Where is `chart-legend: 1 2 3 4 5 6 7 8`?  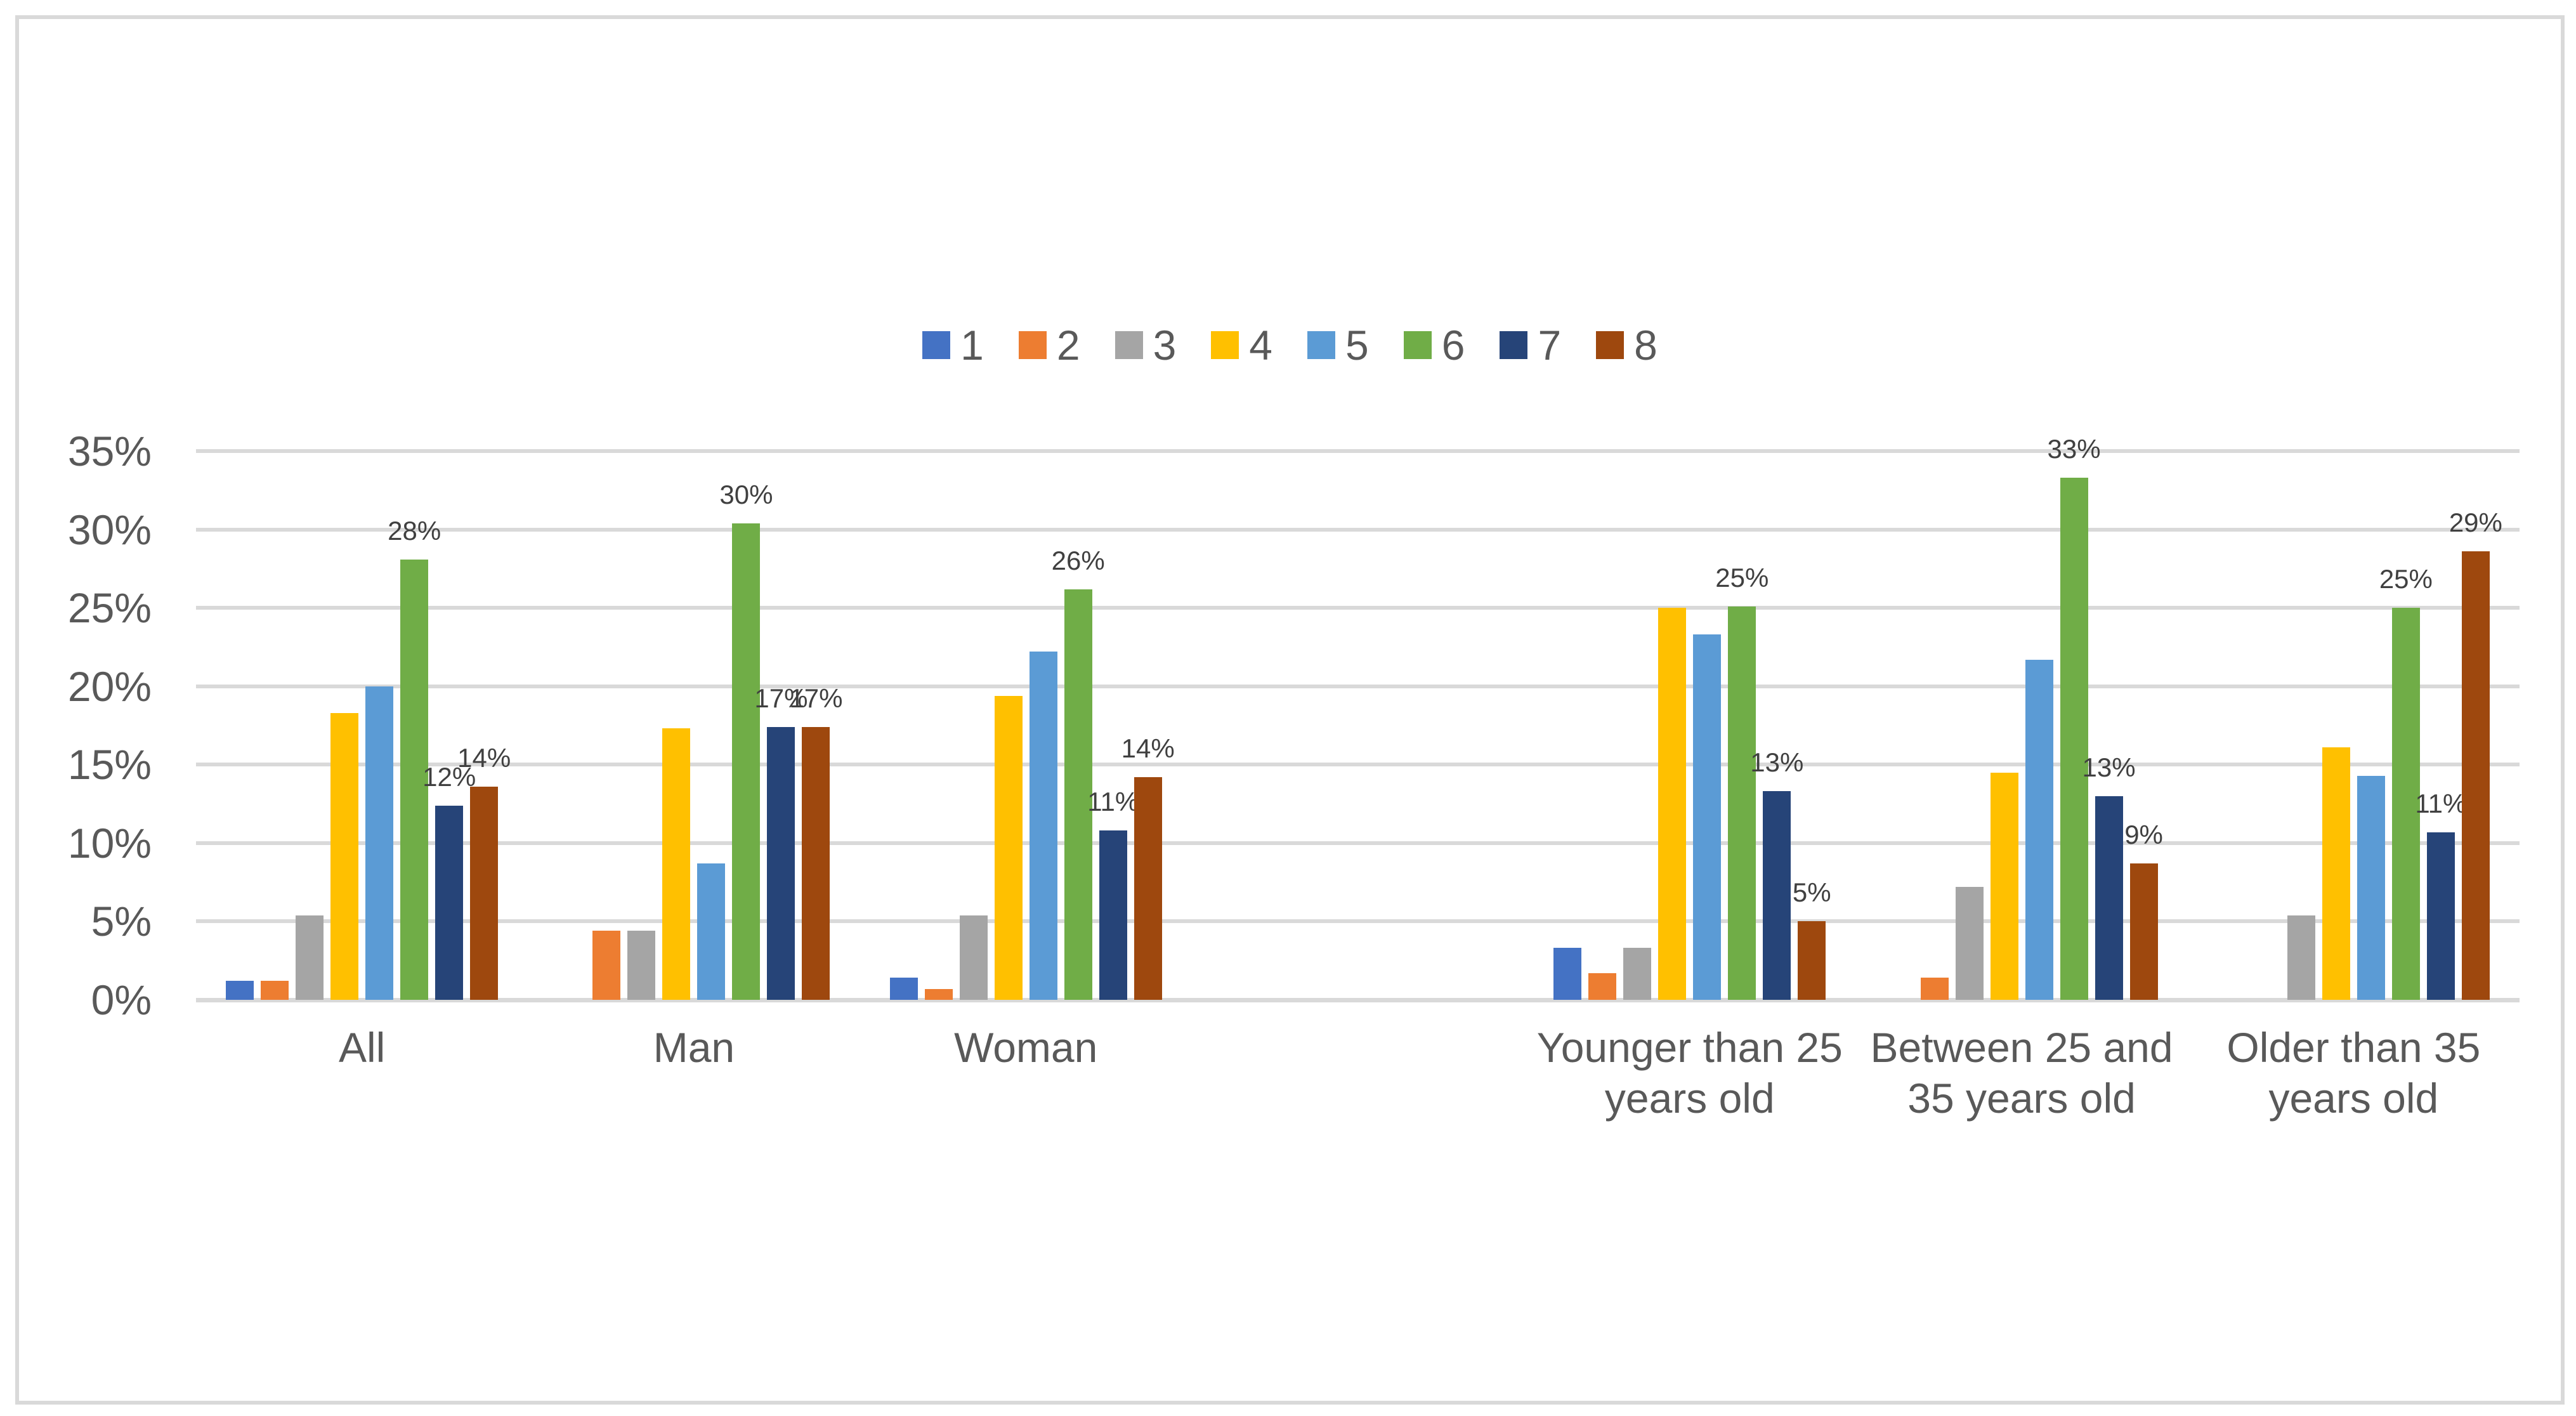 chart-legend: 1 2 3 4 5 6 7 8 is located at coordinates (1290, 345).